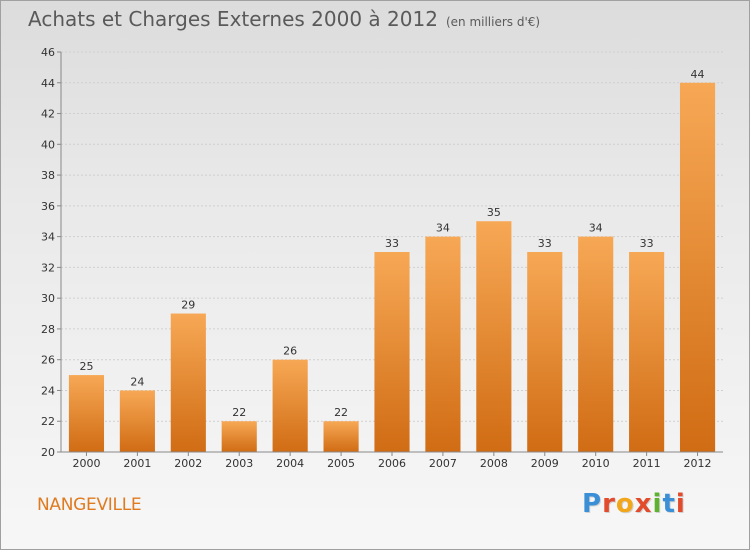 The width and height of the screenshot is (750, 550). Describe the element at coordinates (625, 504) in the screenshot. I see `logo-letter: o` at that location.